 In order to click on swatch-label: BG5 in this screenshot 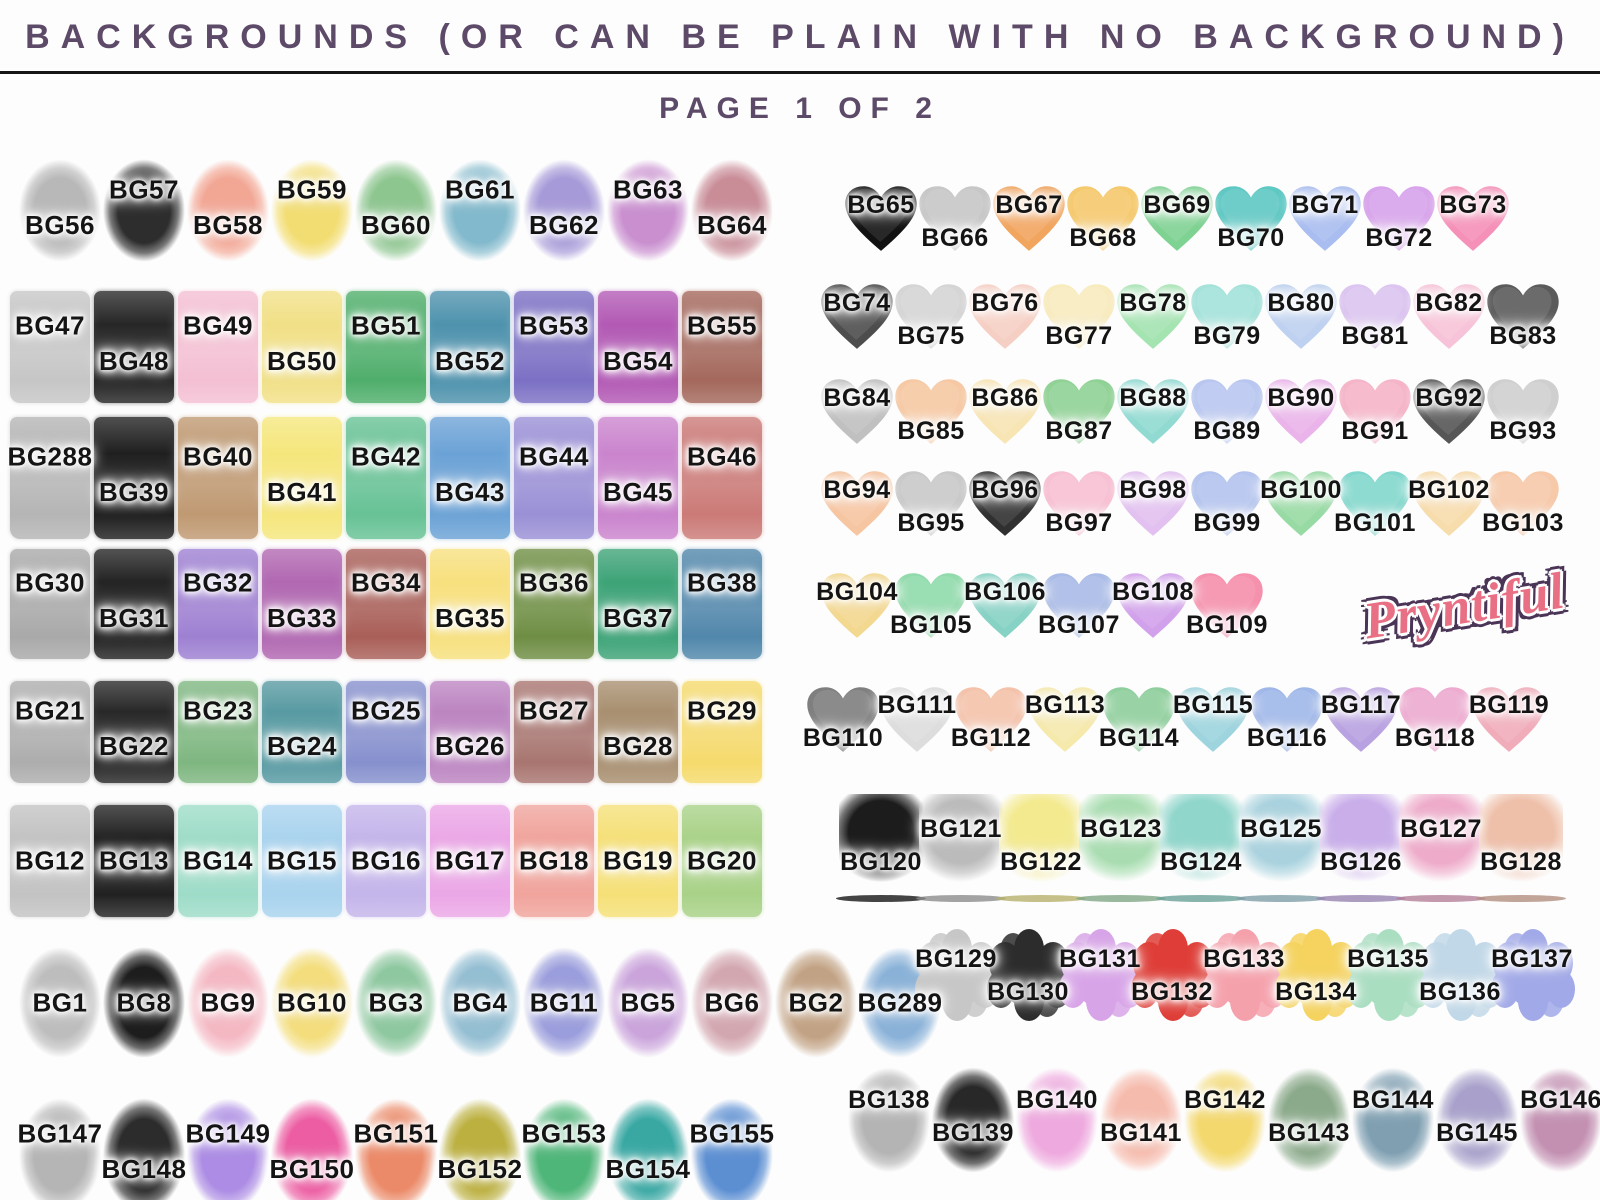, I will do `click(648, 1002)`.